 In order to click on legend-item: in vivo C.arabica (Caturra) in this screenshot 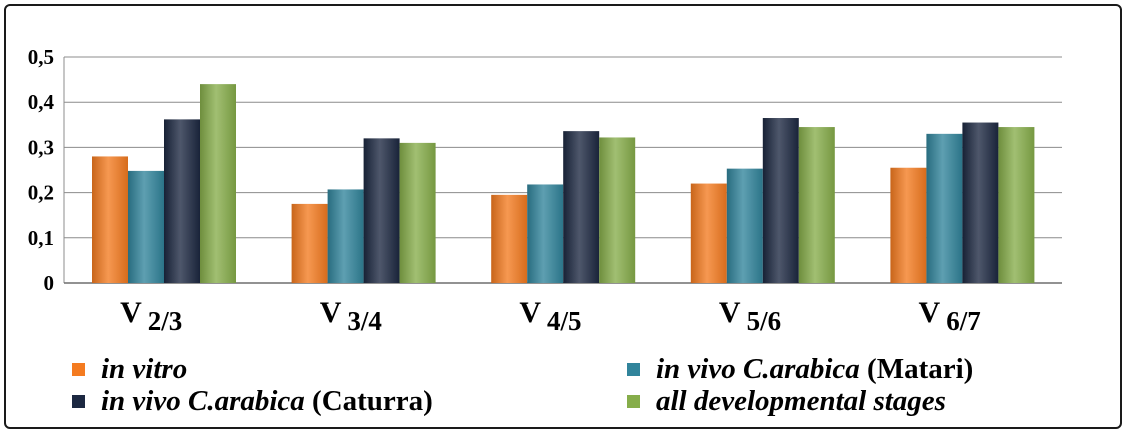, I will do `click(252, 401)`.